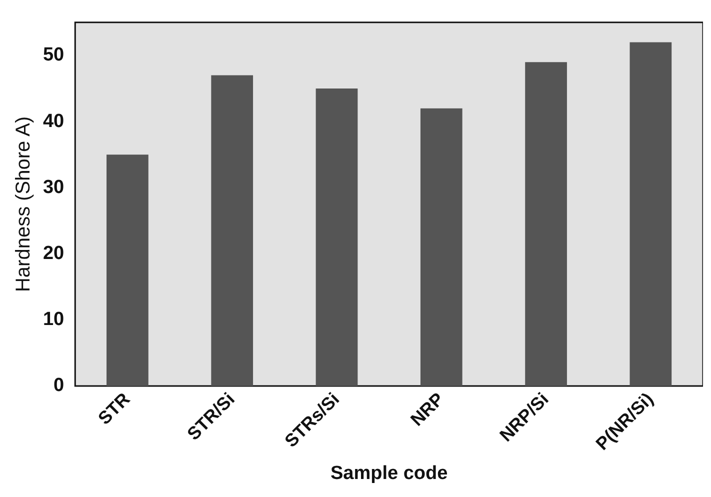  Describe the element at coordinates (53, 121) in the screenshot. I see `y-tick-label: 40` at that location.